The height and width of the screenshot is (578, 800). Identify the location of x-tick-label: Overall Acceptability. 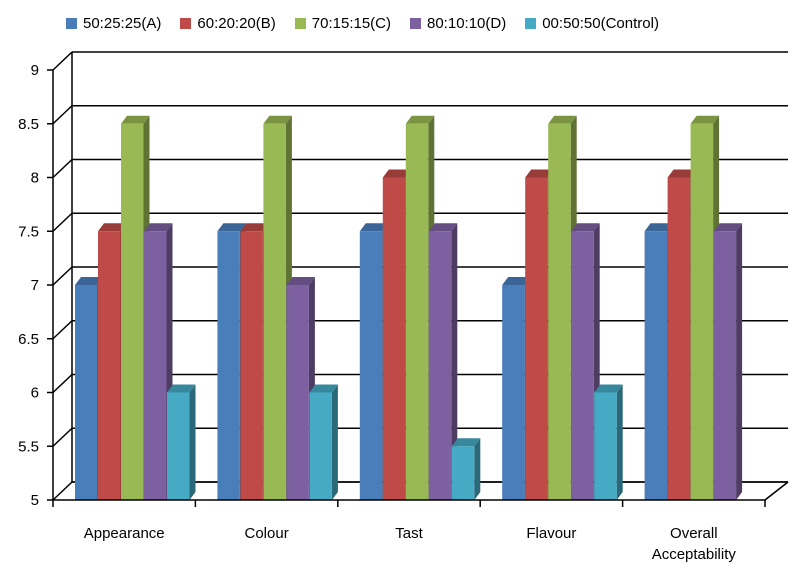
(694, 544).